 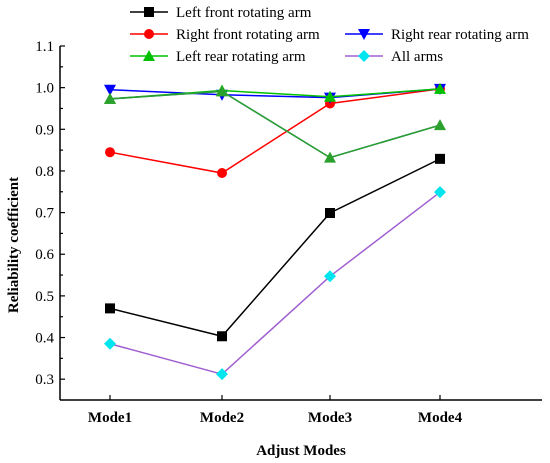 I want to click on y-tick-label: 0.5, so click(x=44, y=297).